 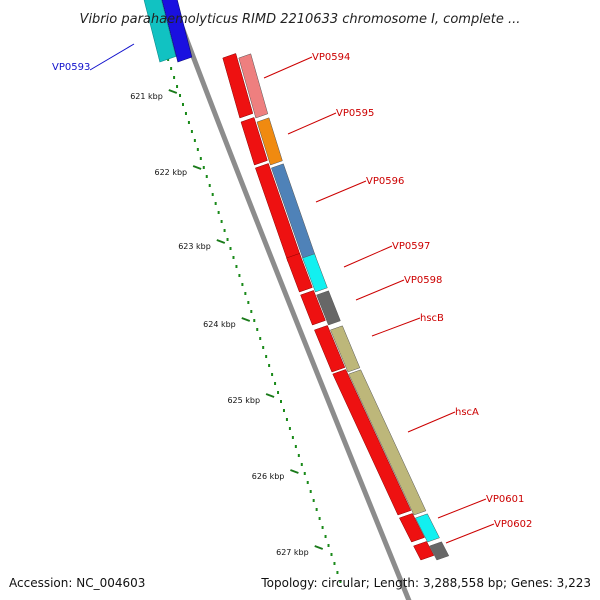 What do you see at coordinates (77, 583) in the screenshot?
I see `accession-text: Accession: NC_004603` at bounding box center [77, 583].